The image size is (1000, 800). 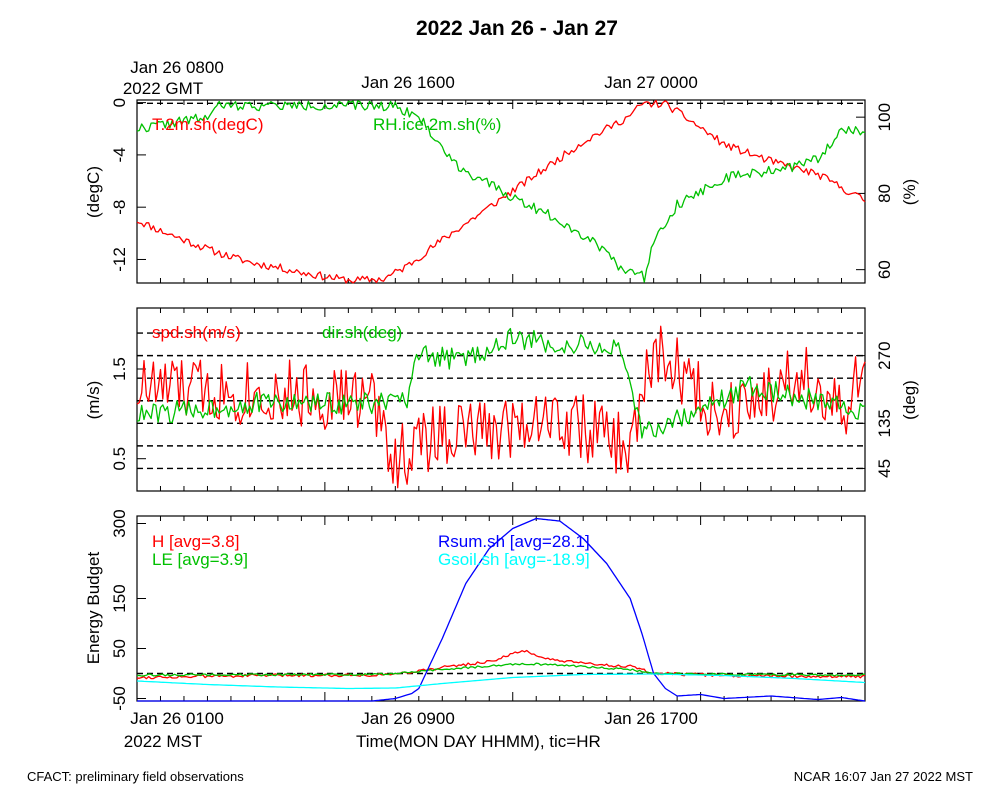 What do you see at coordinates (909, 192) in the screenshot?
I see `right-axis-label-percent: (%)` at bounding box center [909, 192].